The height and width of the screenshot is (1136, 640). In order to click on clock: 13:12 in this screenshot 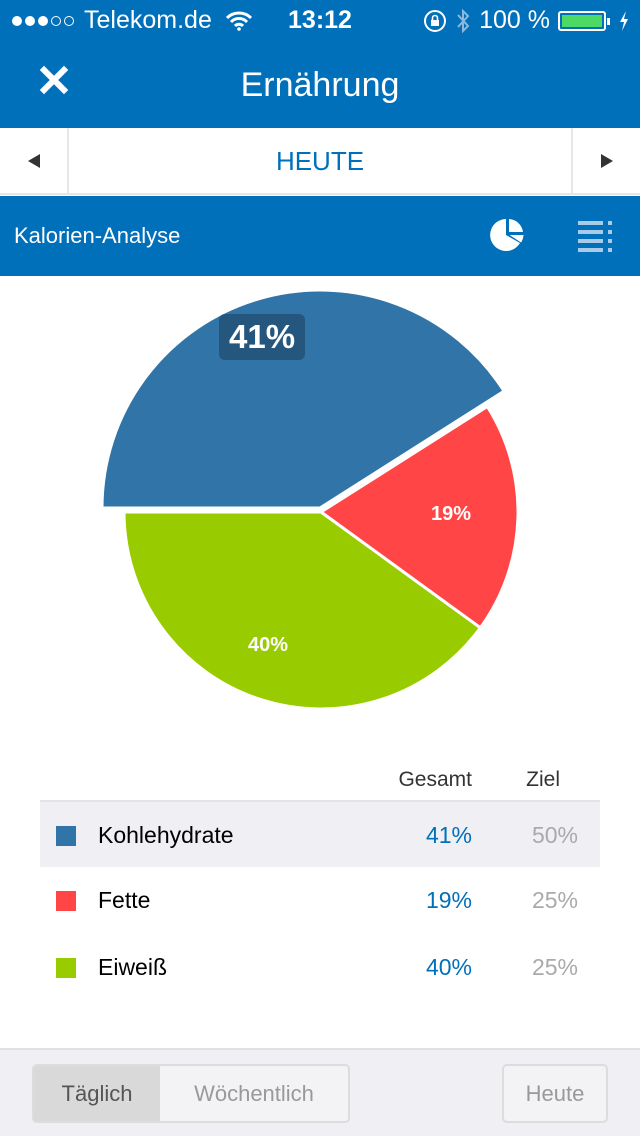, I will do `click(320, 20)`.